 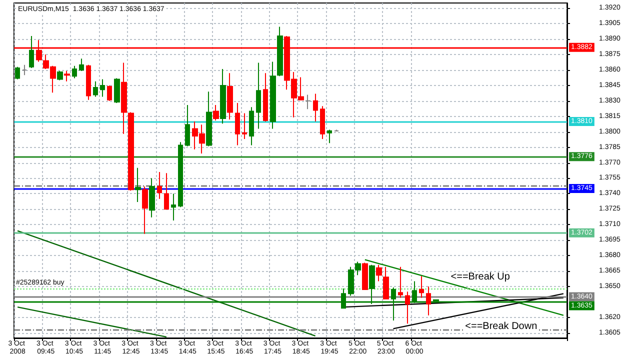 What do you see at coordinates (480, 277) in the screenshot?
I see `annotation: <==Break Up` at bounding box center [480, 277].